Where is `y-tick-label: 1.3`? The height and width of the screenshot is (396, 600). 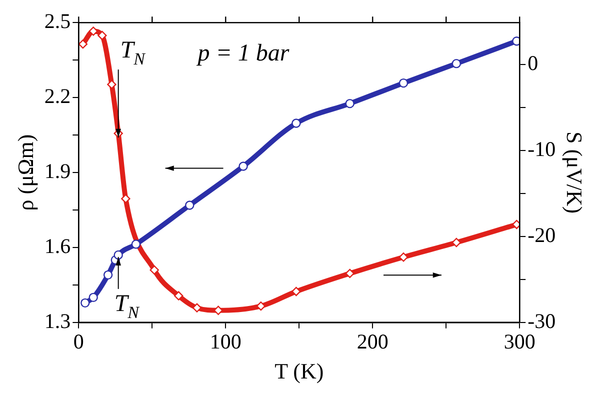
y-tick-label: 1.3 is located at coordinates (57, 320).